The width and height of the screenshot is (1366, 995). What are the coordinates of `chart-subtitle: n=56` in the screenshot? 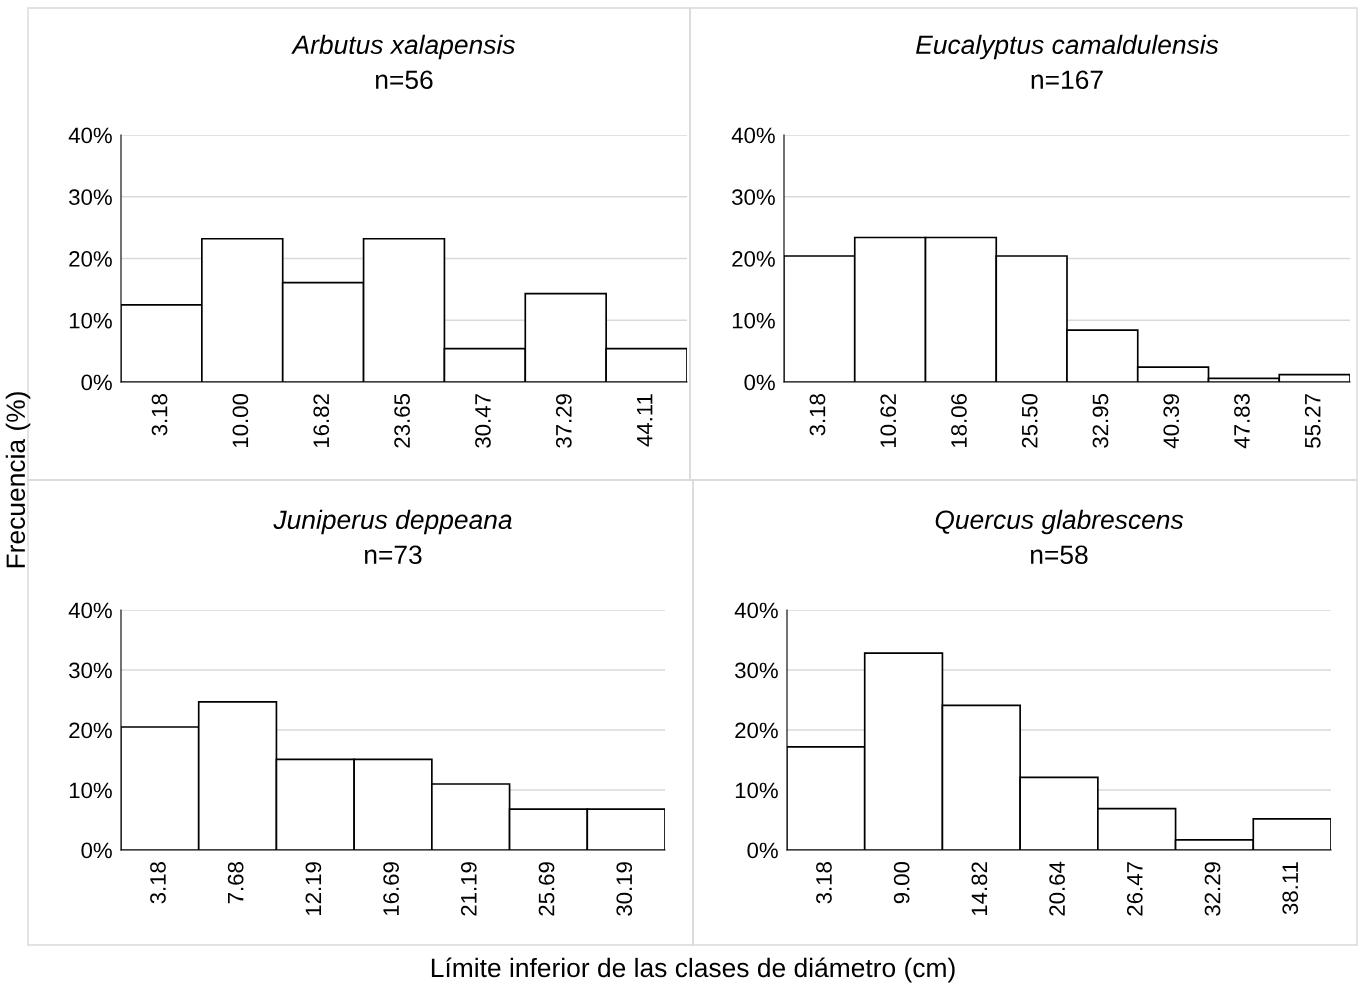 It's located at (404, 80).